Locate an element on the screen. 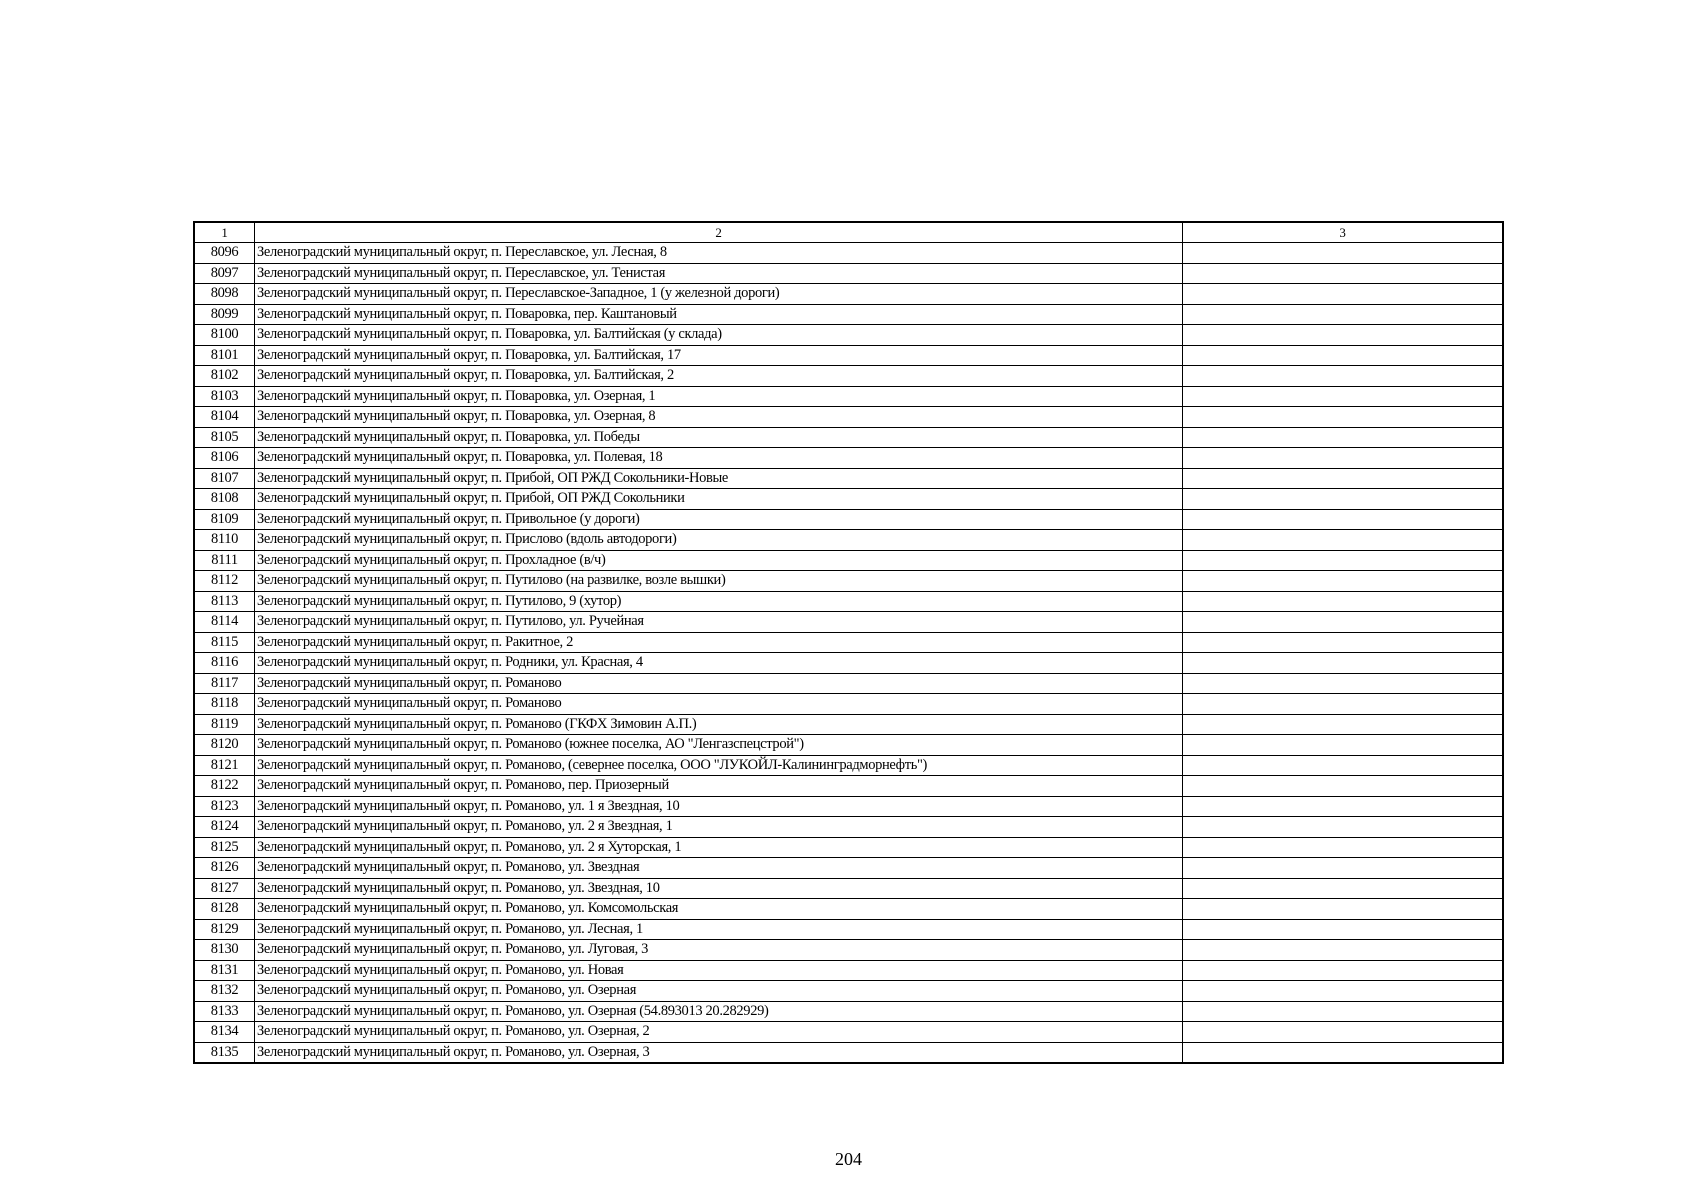 Image resolution: width=1697 pixels, height=1200 pixels. row-number-cell: 8124 is located at coordinates (224, 827).